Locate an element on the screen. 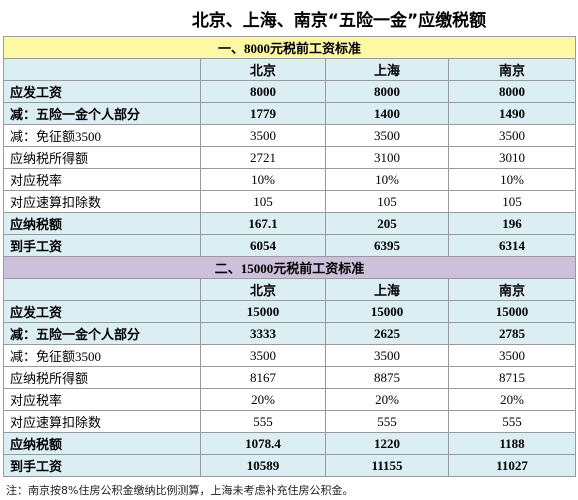  cell-value: 8875 is located at coordinates (387, 377).